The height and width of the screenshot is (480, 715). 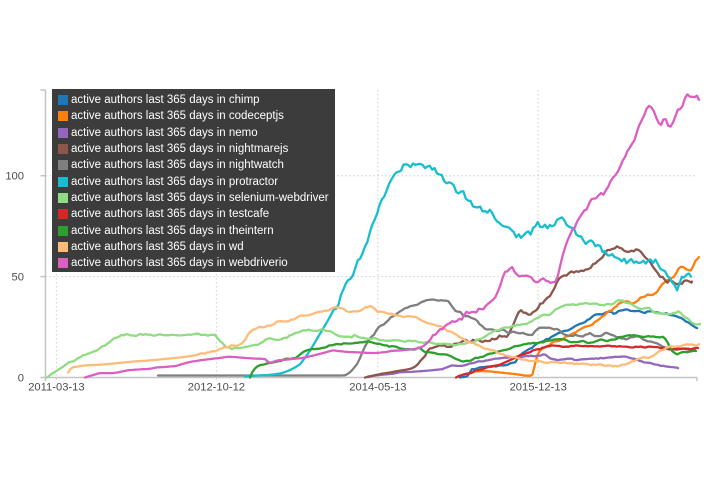 What do you see at coordinates (56, 388) in the screenshot?
I see `svg-text: 2011-03-13` at bounding box center [56, 388].